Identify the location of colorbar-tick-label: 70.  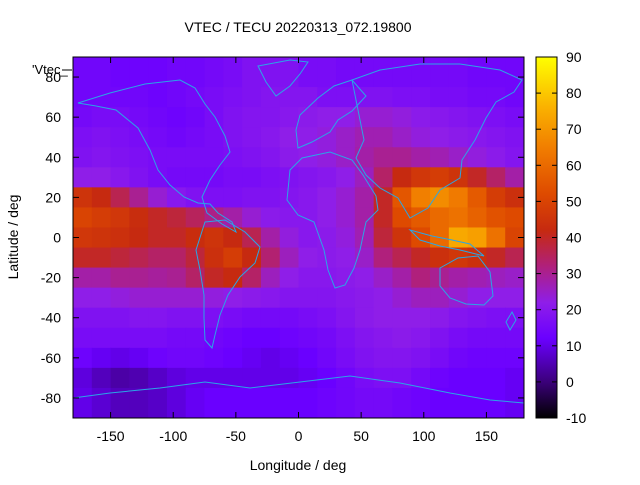
(574, 129).